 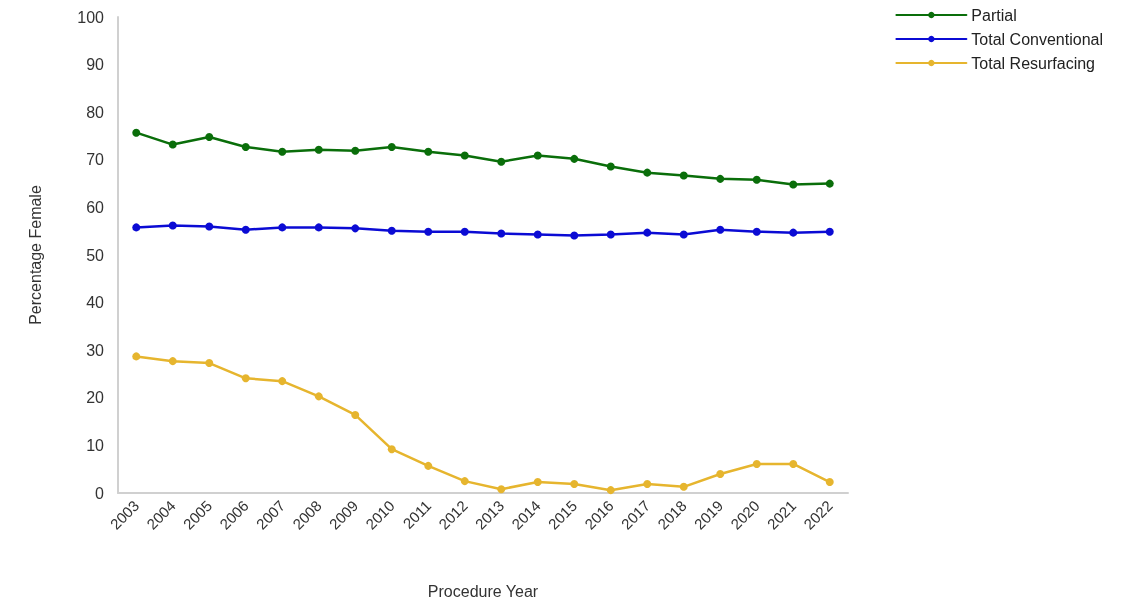 I want to click on y-tick-label: 50, so click(x=95, y=255).